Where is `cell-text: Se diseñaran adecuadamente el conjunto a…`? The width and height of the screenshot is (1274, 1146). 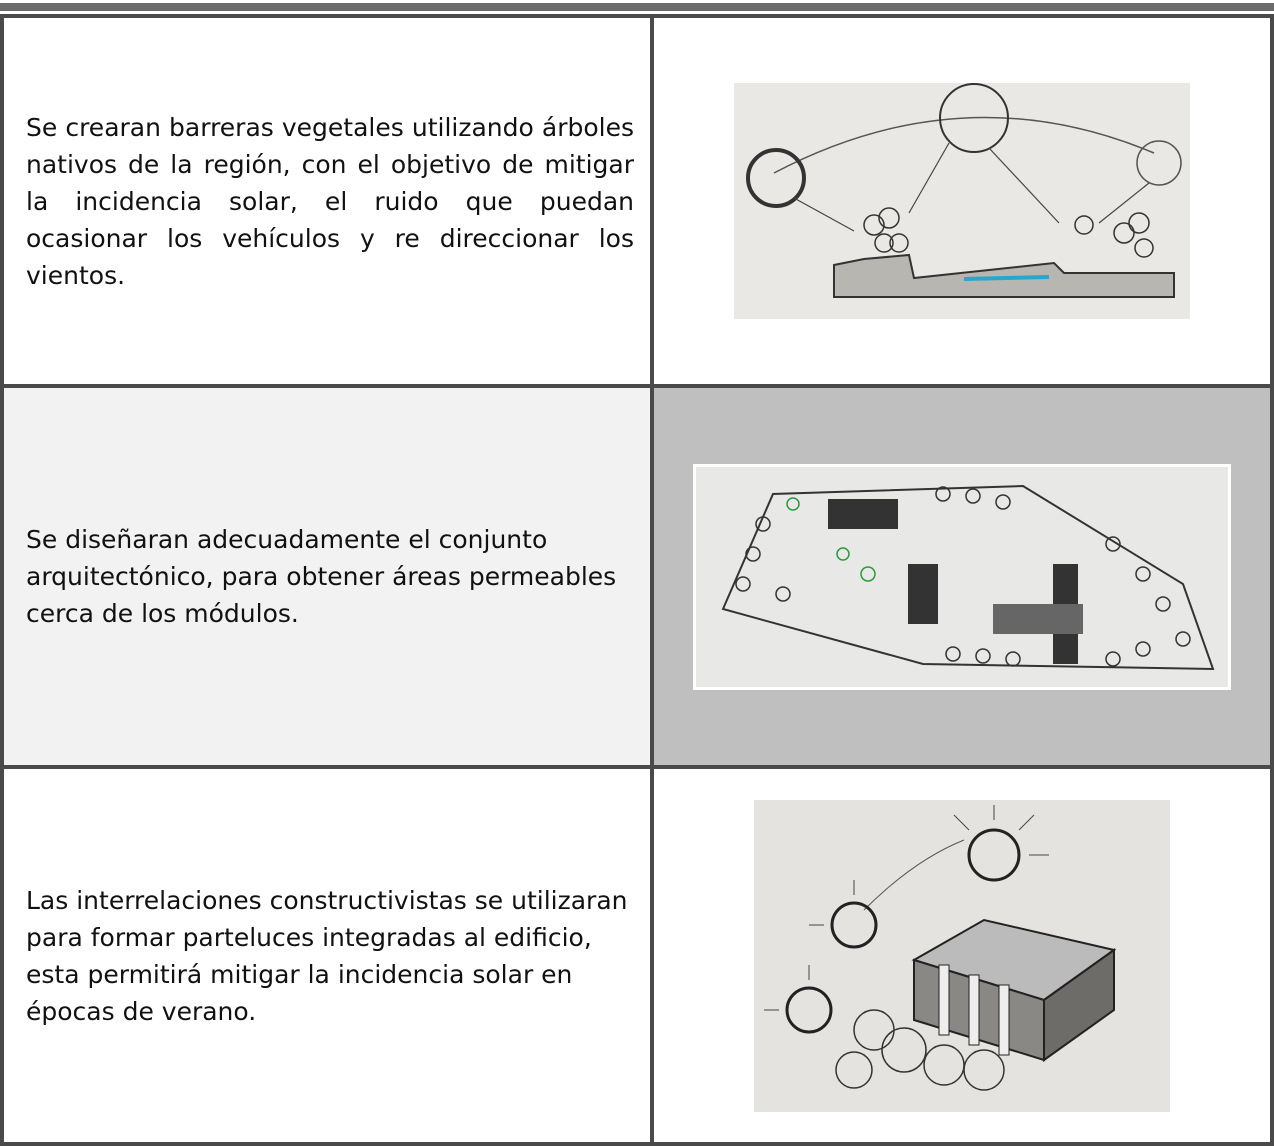
cell-text: Se diseñaran adecuadamente el conjunto a… is located at coordinates (321, 576).